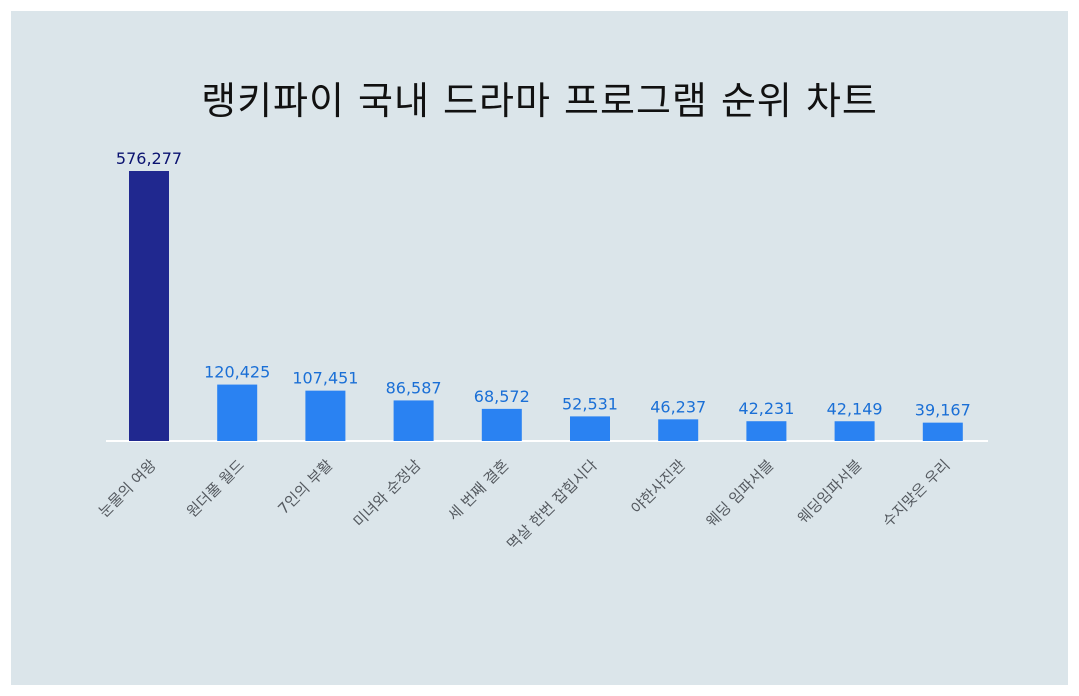 This screenshot has width=1079, height=696. What do you see at coordinates (237, 372) in the screenshot?
I see `data-label: 120,425` at bounding box center [237, 372].